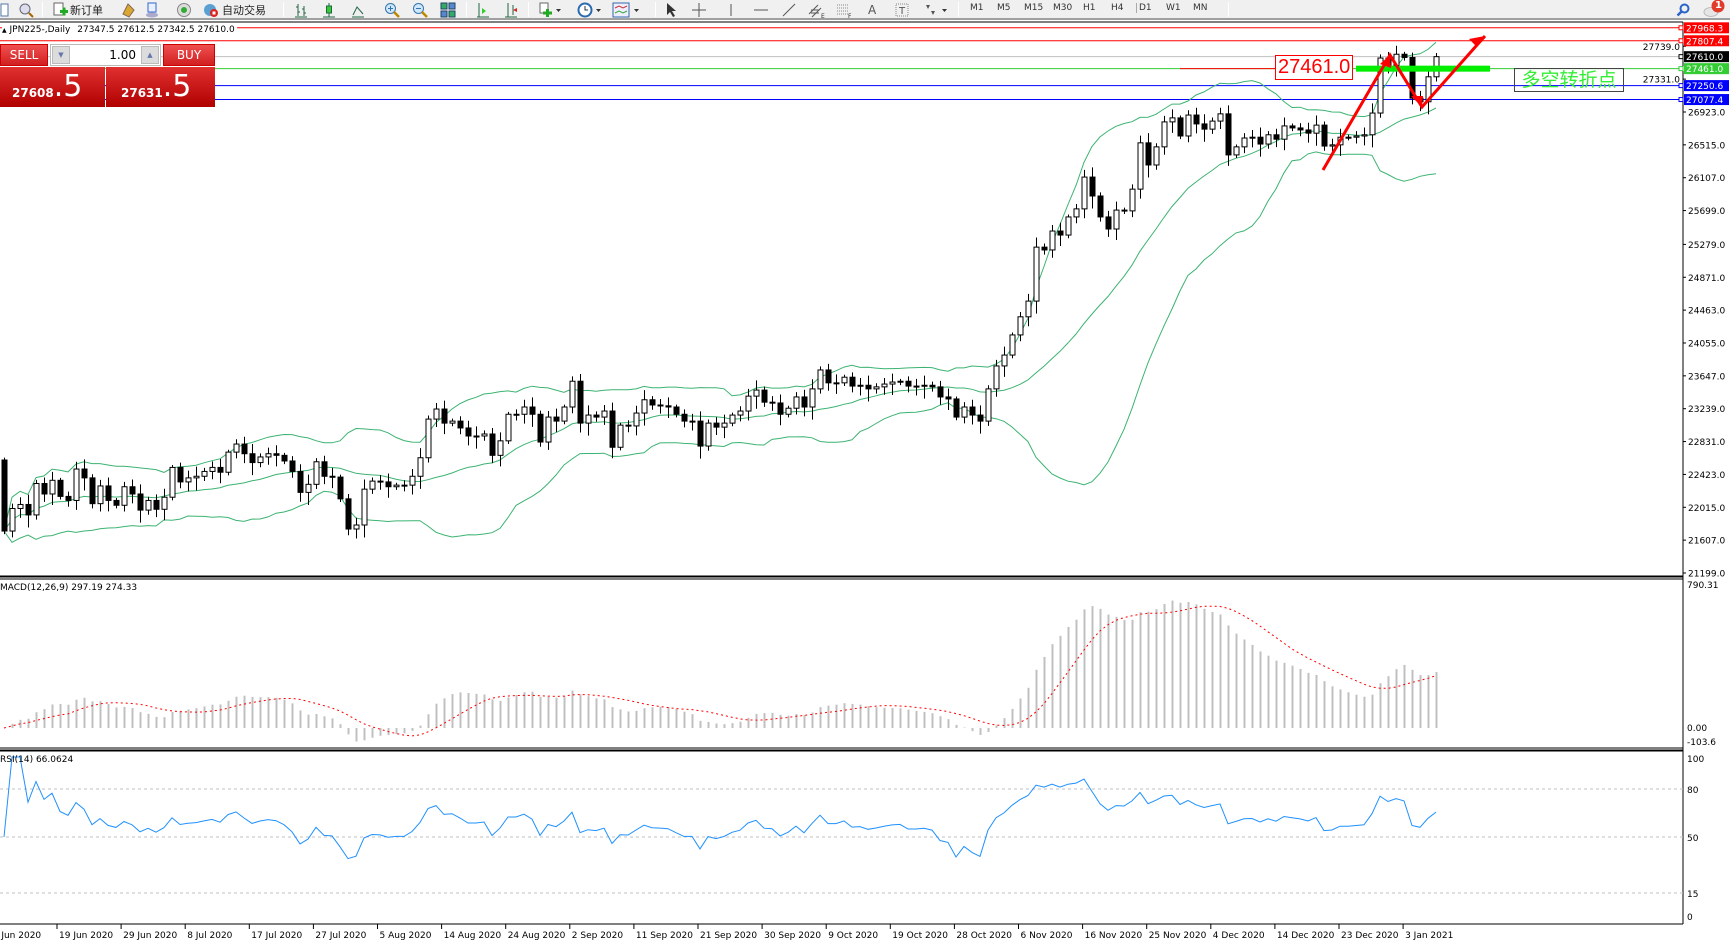 This screenshot has width=1730, height=944. I want to click on lot-size-input: ▼ 1.00 ▲, so click(105, 55).